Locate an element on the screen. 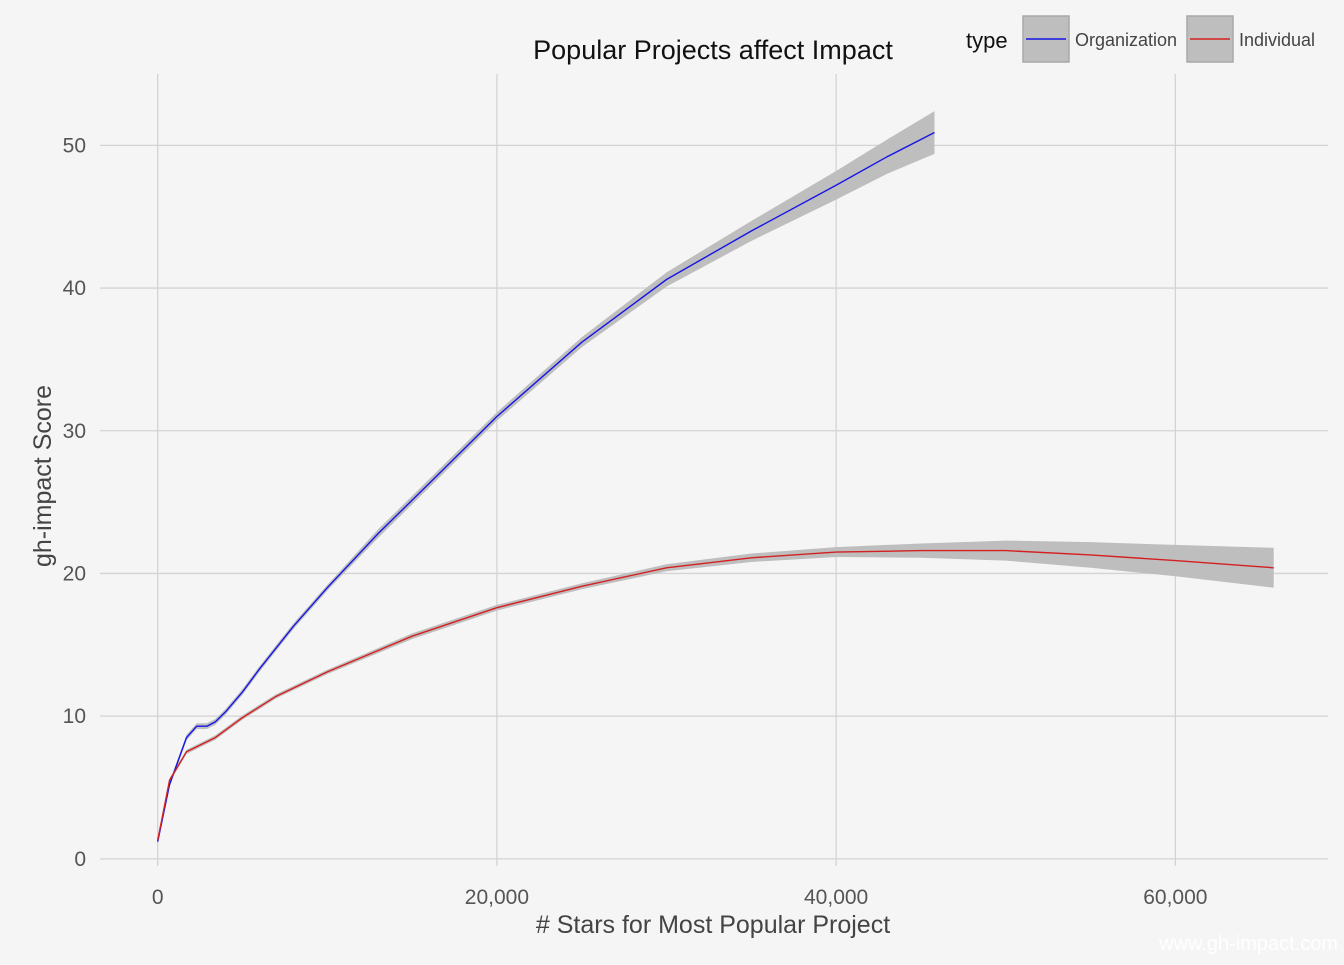 The width and height of the screenshot is (1344, 965). legend-label-individual: Individual is located at coordinates (1277, 40).